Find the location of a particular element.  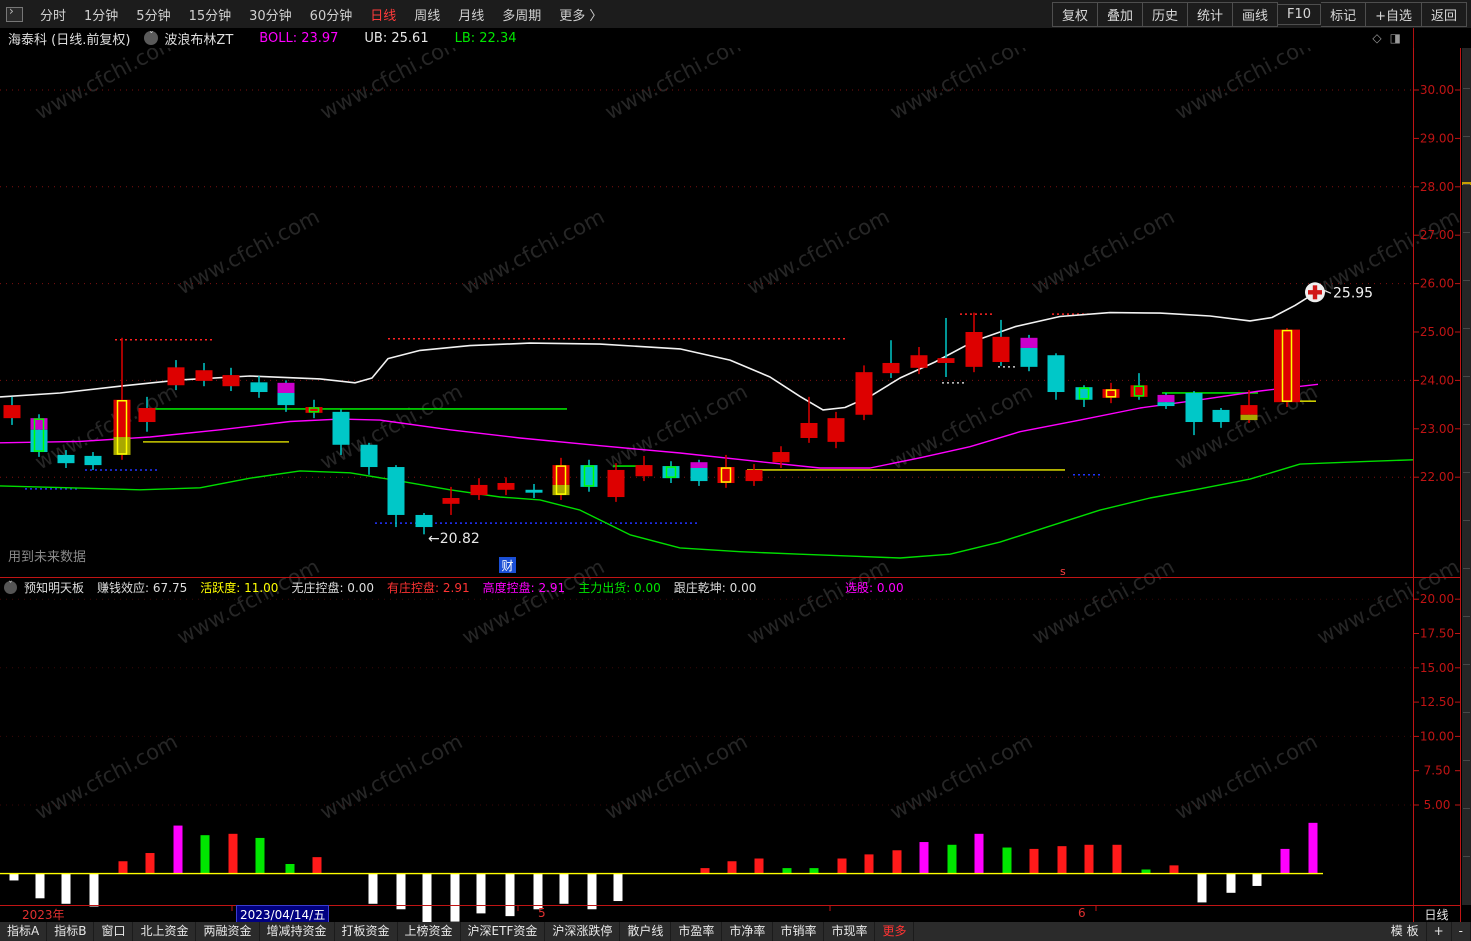

right-scrollbar is located at coordinates (1466, 476).